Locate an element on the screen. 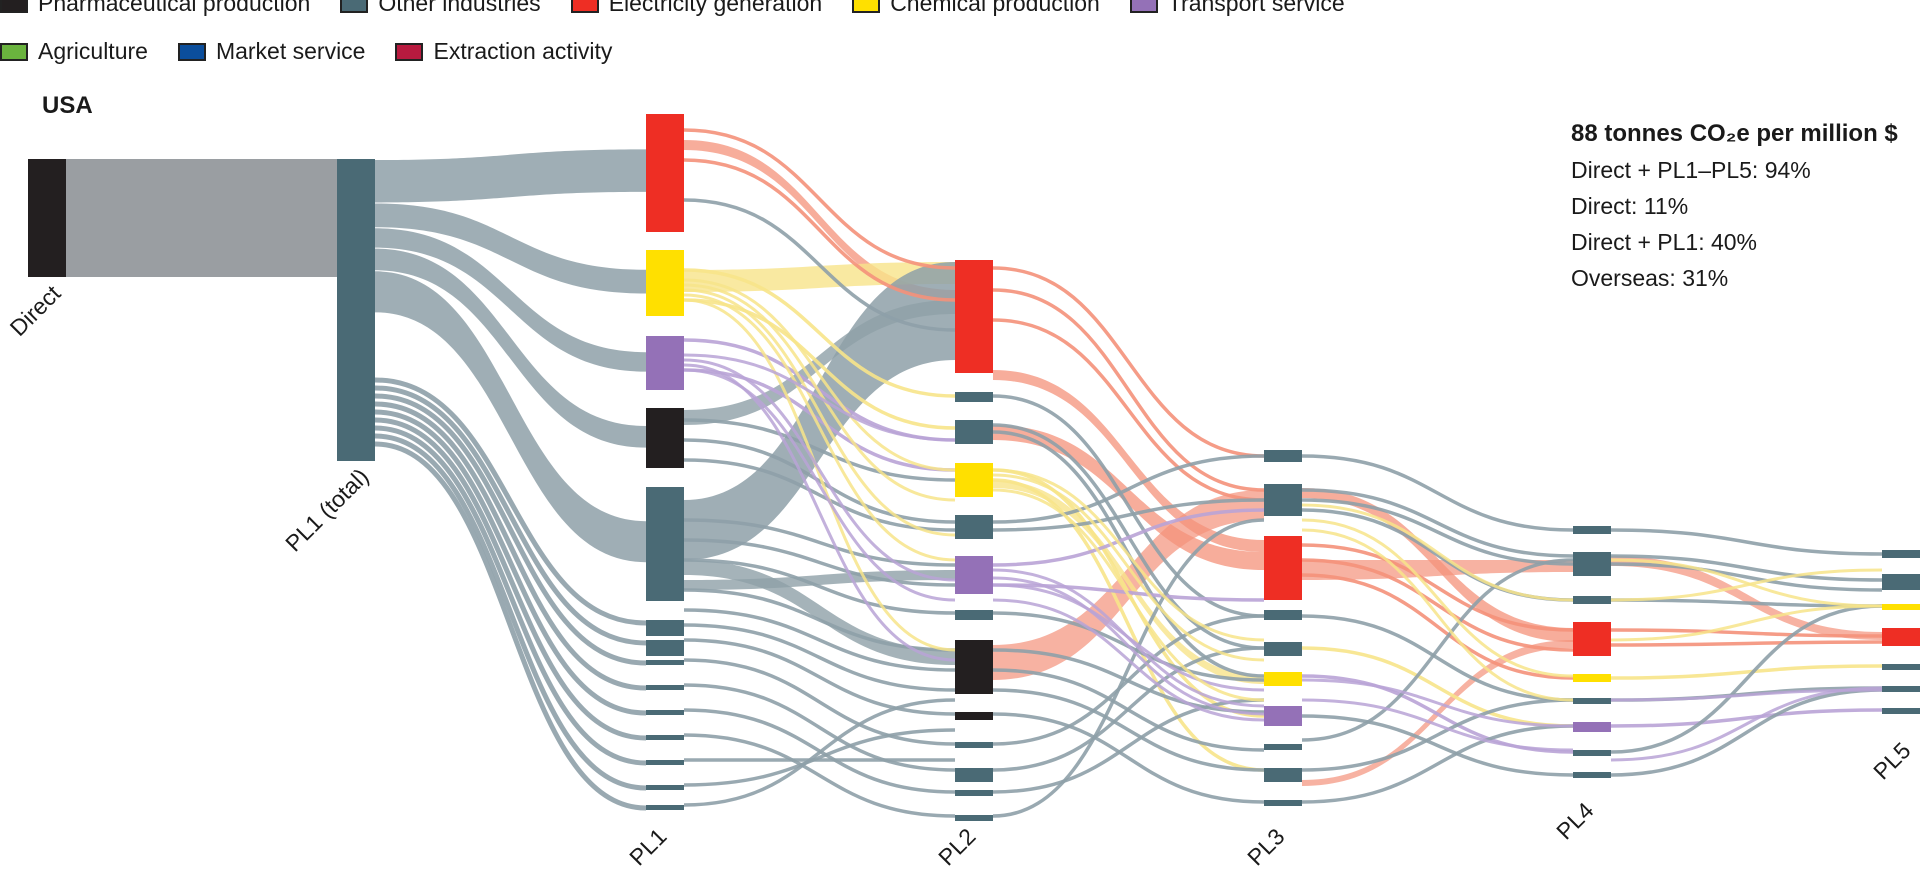 This screenshot has width=1920, height=872. legend-item: Market service is located at coordinates (271, 51).